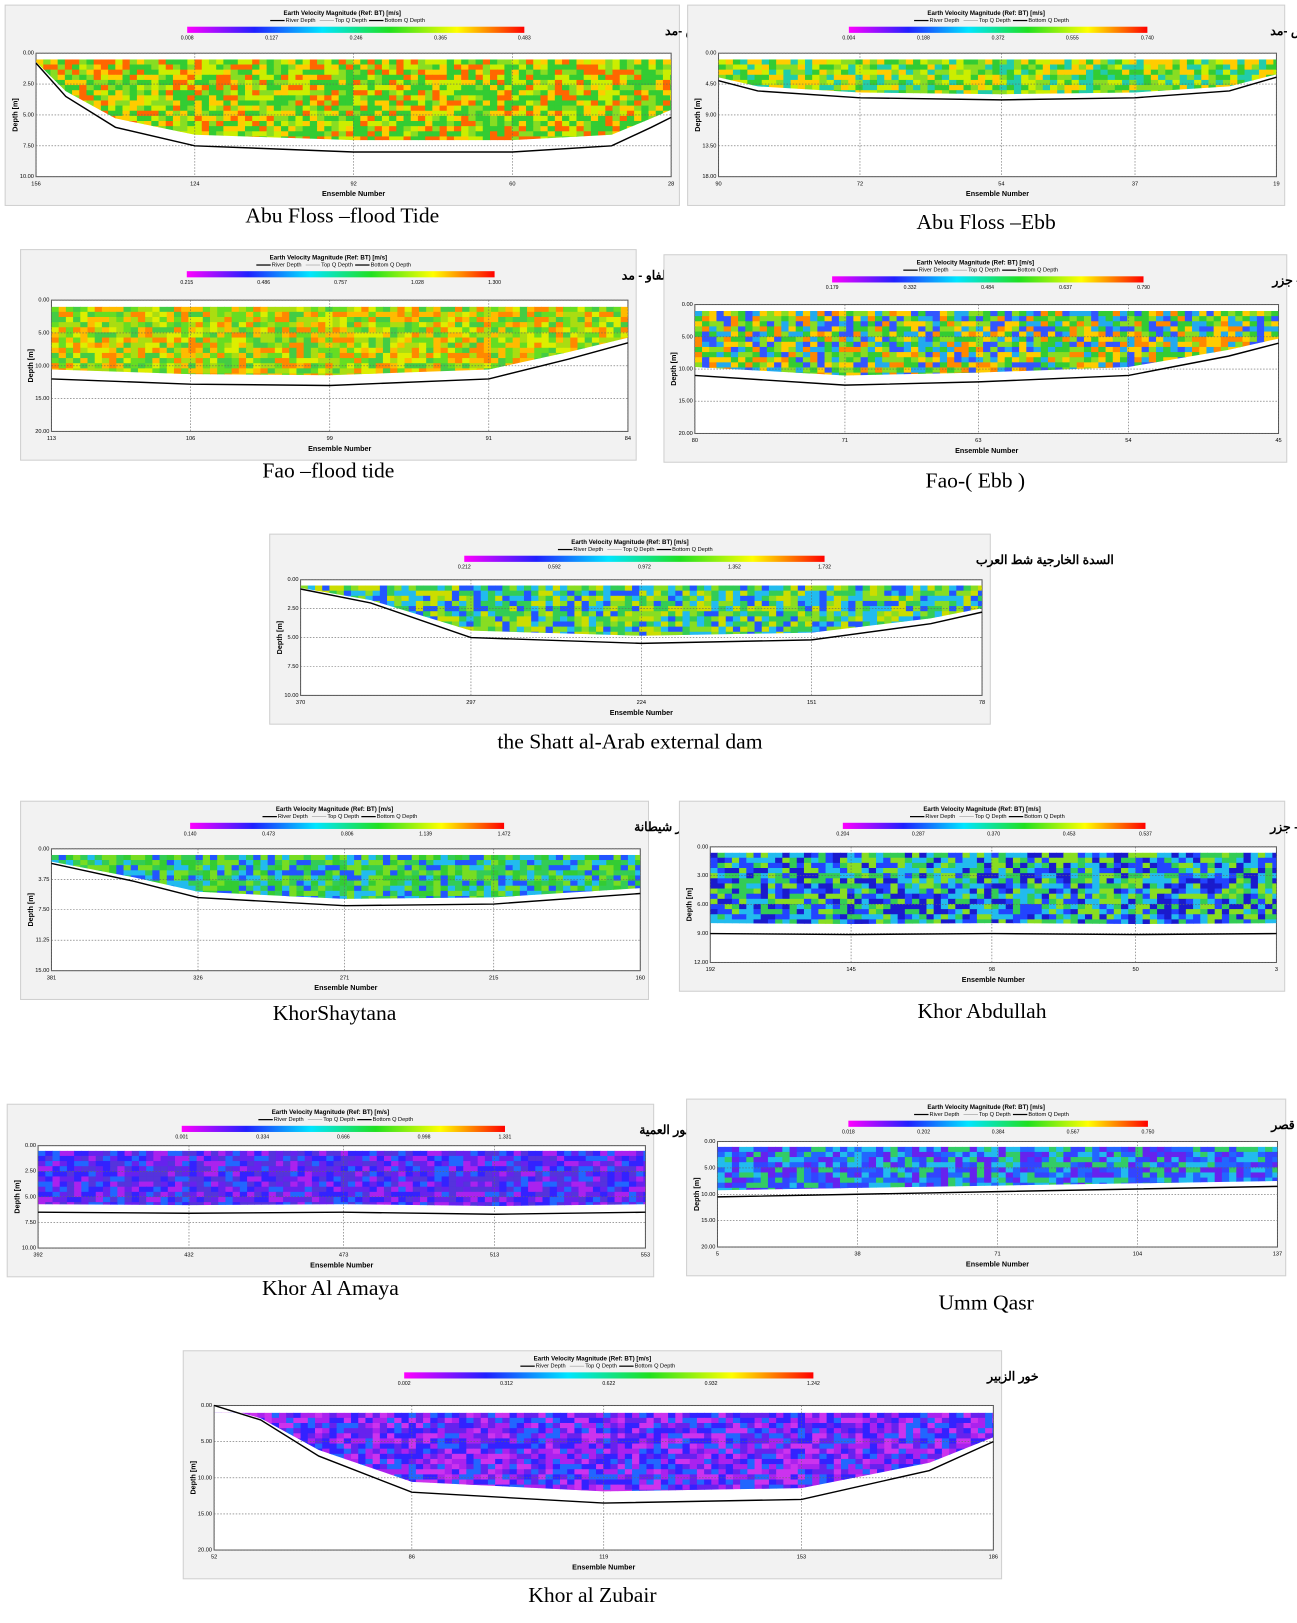 The image size is (1297, 1623). I want to click on y-tick-label: 7.50, so click(28, 146).